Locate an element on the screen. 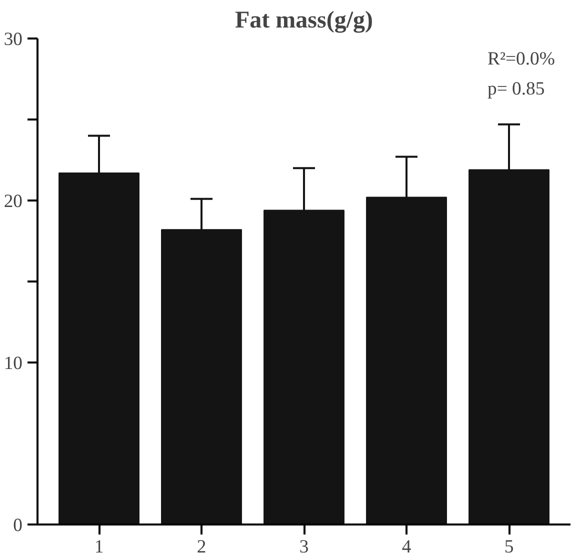 The image size is (585, 560). y-tick-label: 10 is located at coordinates (13, 363).